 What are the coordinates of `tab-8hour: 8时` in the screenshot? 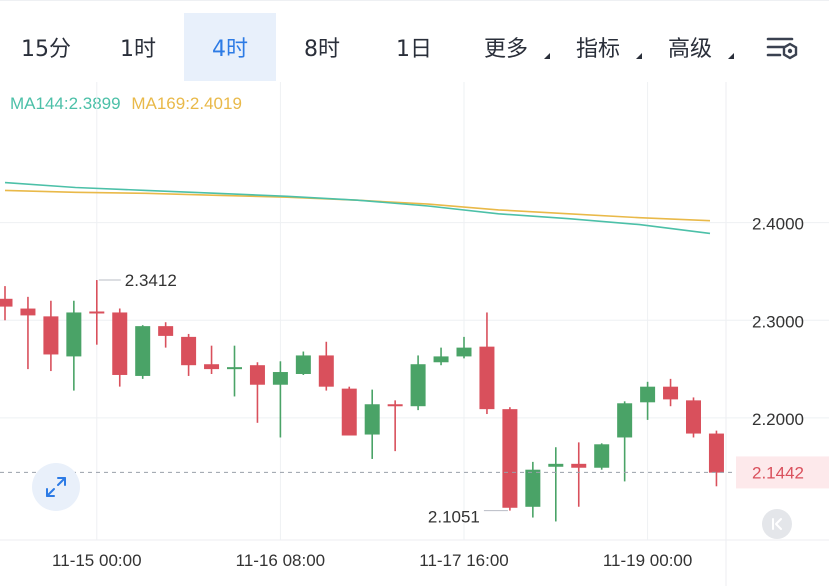 It's located at (322, 47).